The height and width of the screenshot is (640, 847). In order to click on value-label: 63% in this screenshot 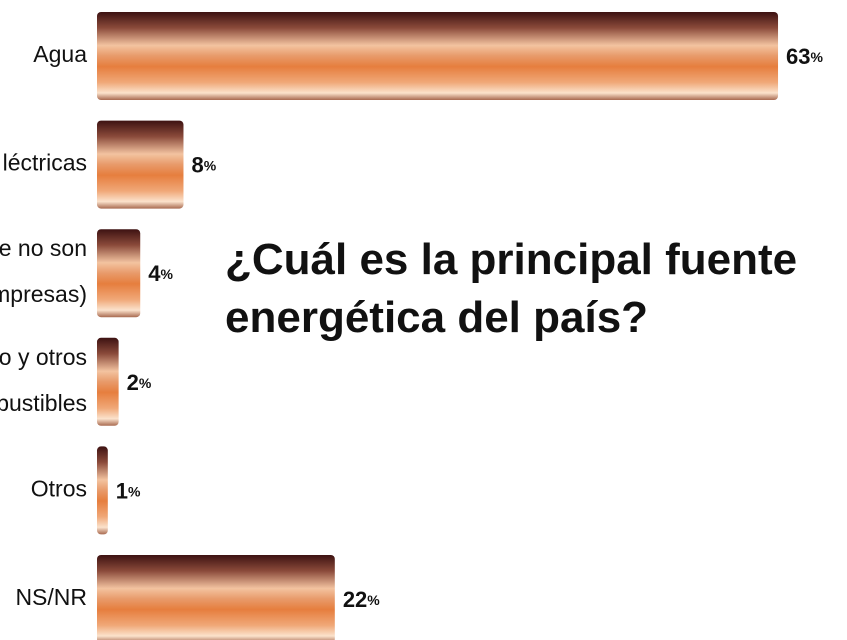, I will do `click(804, 56)`.